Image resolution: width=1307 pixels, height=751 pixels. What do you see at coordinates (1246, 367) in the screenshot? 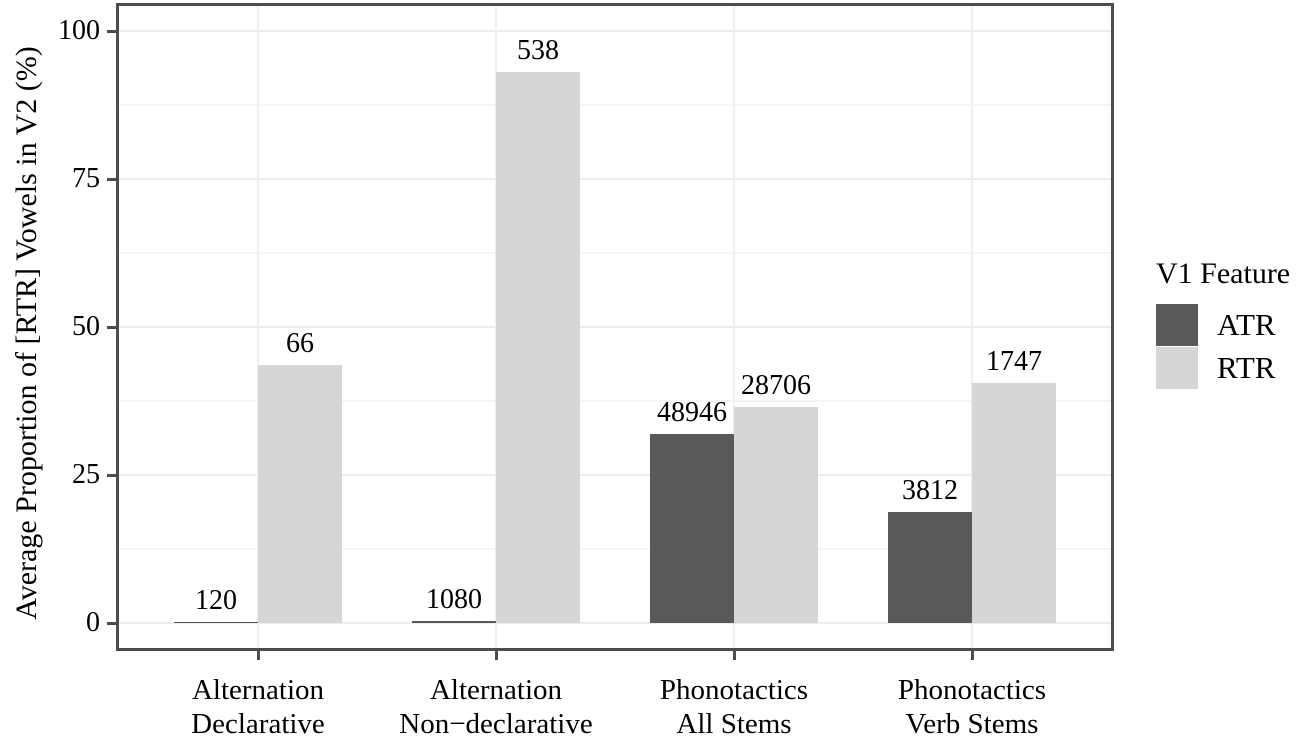
I see `legend-label-rtr: RTR` at bounding box center [1246, 367].